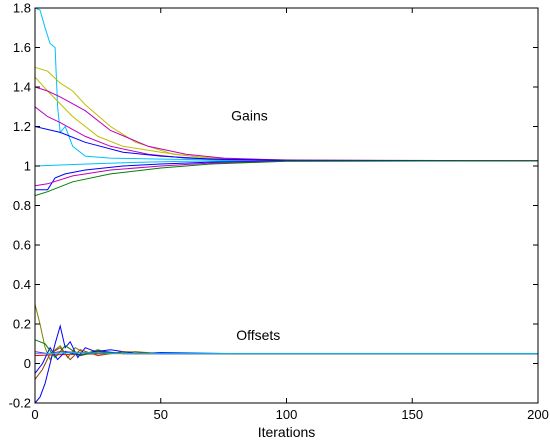 The width and height of the screenshot is (550, 442). What do you see at coordinates (27, 166) in the screenshot?
I see `y-tick-label: 1` at bounding box center [27, 166].